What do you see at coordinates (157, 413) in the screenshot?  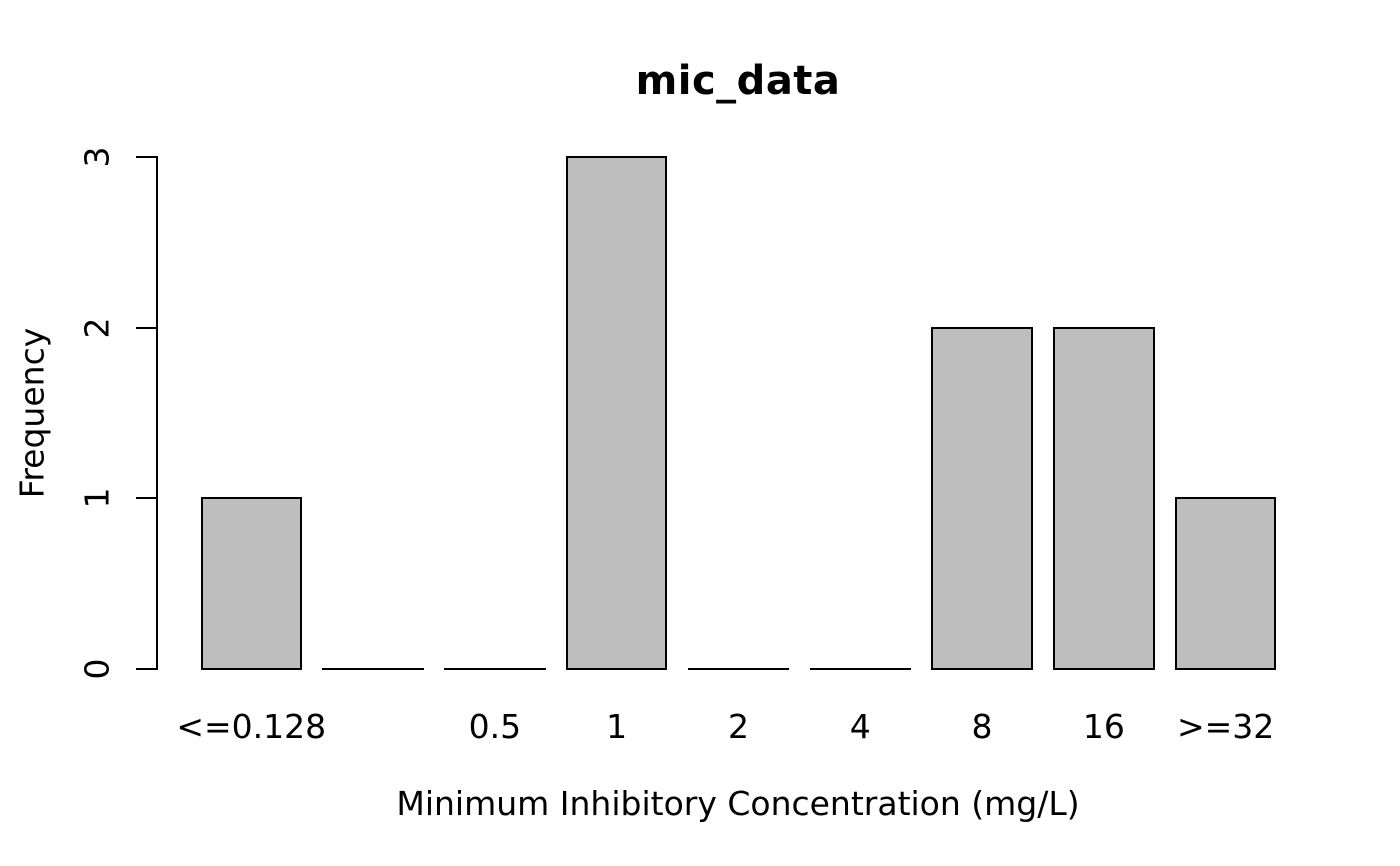 I see `y-axis-line` at bounding box center [157, 413].